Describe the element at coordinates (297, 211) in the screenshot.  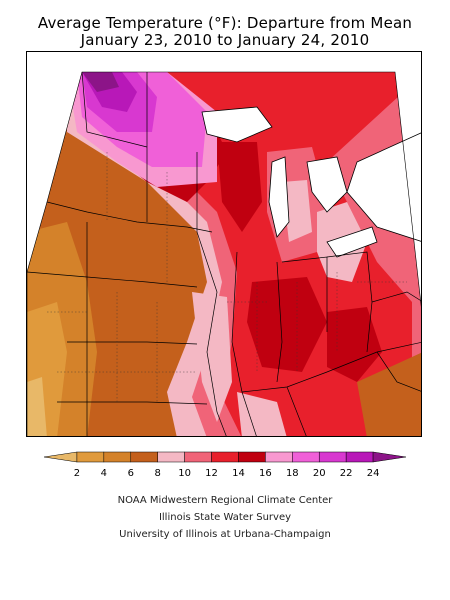
I see `contour-michigan-inner` at that location.